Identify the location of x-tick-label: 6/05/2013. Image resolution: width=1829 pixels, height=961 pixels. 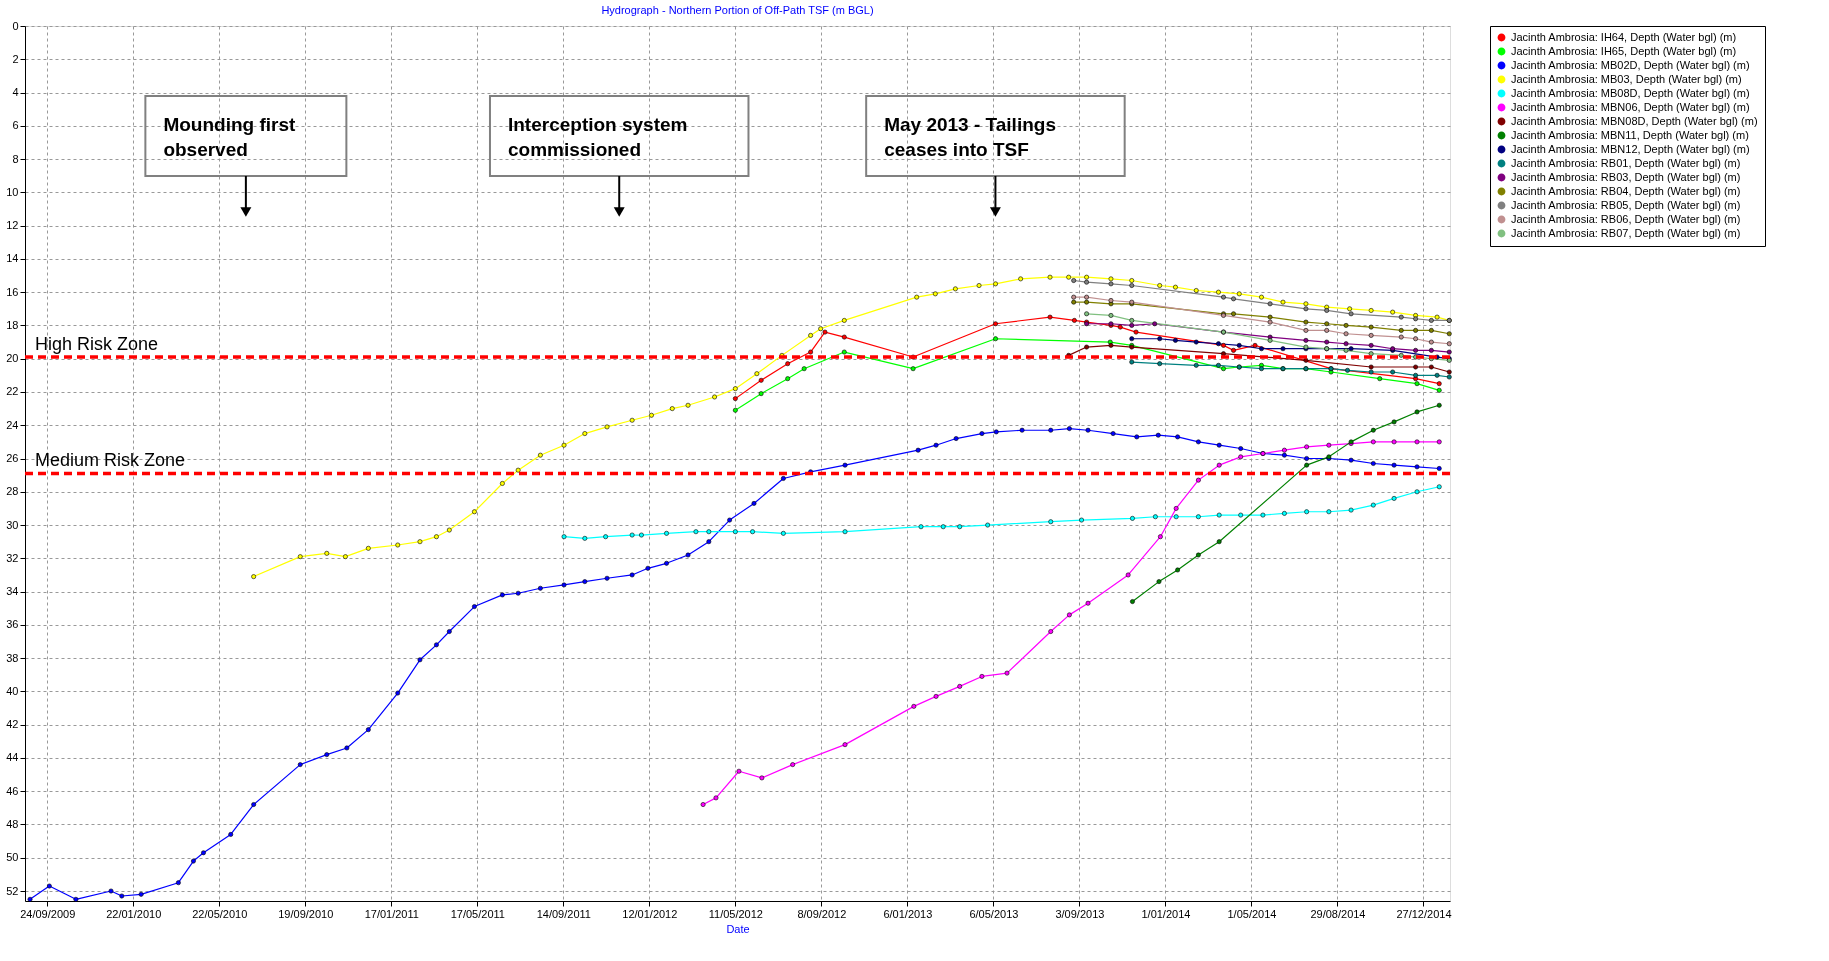
(994, 913).